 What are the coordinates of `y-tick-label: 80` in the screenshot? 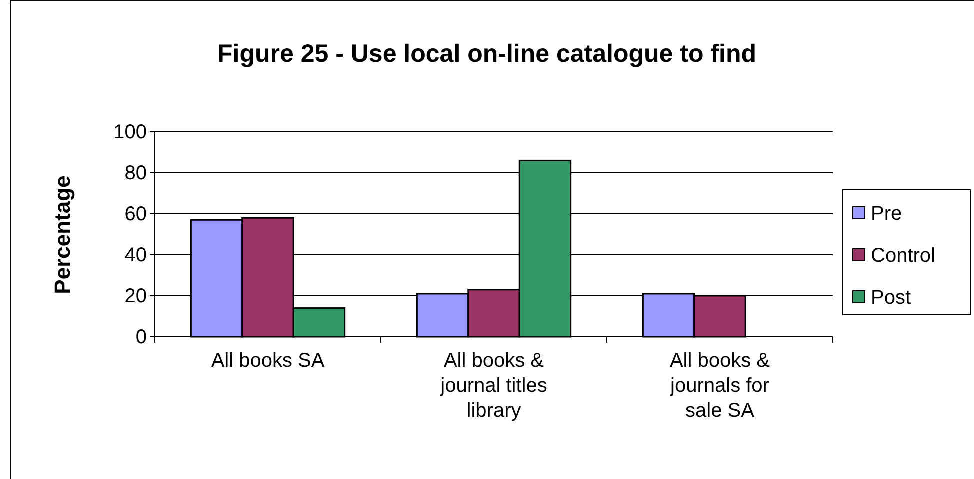 It's located at (135, 173).